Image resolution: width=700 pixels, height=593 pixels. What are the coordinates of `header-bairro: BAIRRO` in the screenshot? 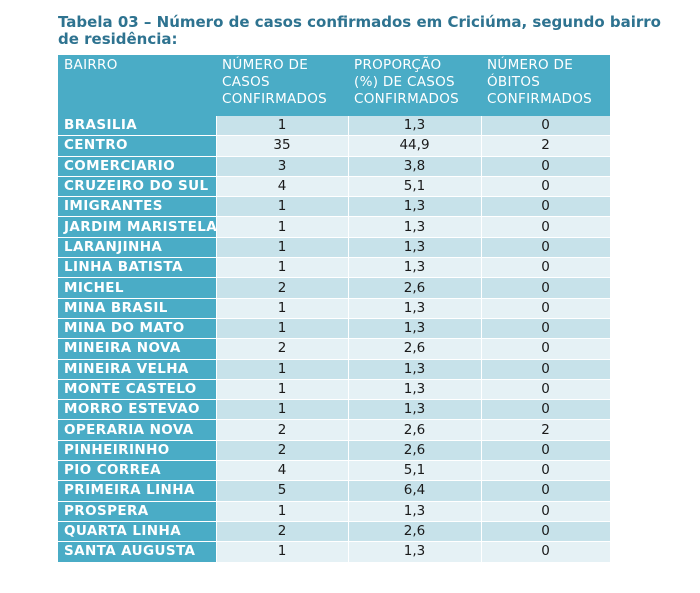 It's located at (137, 85).